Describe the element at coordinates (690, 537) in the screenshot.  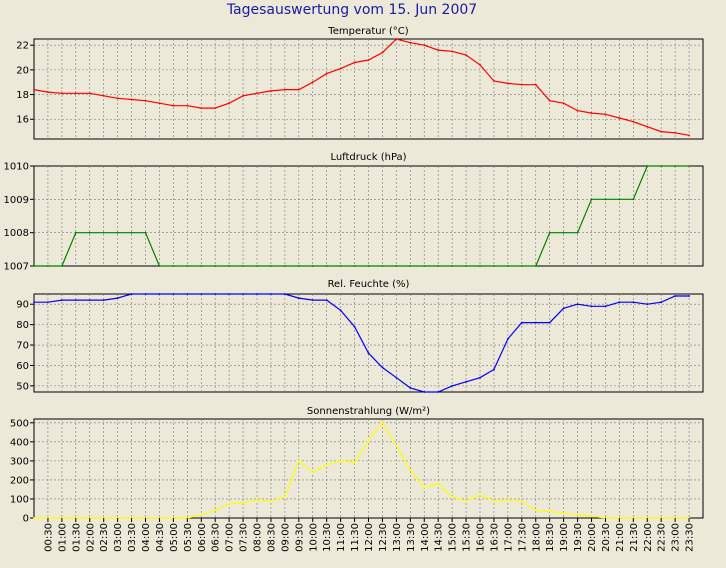
I see `x-tick-label: 23:30` at that location.